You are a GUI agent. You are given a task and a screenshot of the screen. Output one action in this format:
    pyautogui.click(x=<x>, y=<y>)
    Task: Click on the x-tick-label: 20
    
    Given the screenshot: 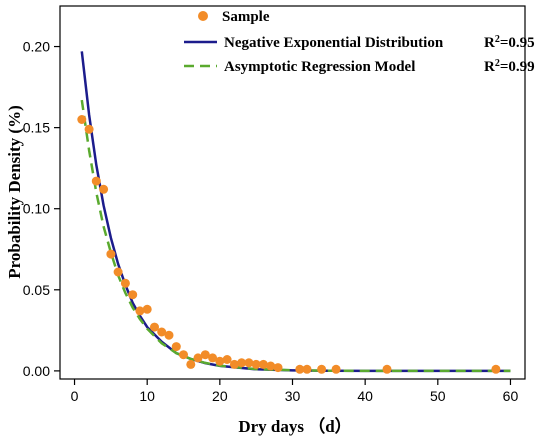 What is the action you would take?
    pyautogui.click(x=220, y=396)
    